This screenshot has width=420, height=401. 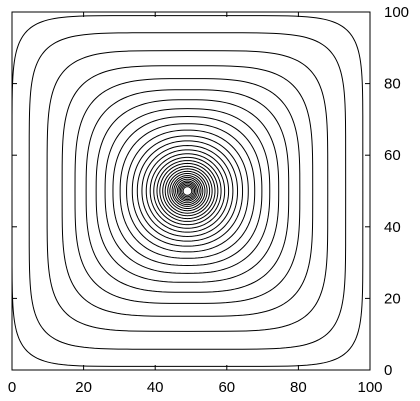 I want to click on x-tick-label: 100, so click(x=369, y=387).